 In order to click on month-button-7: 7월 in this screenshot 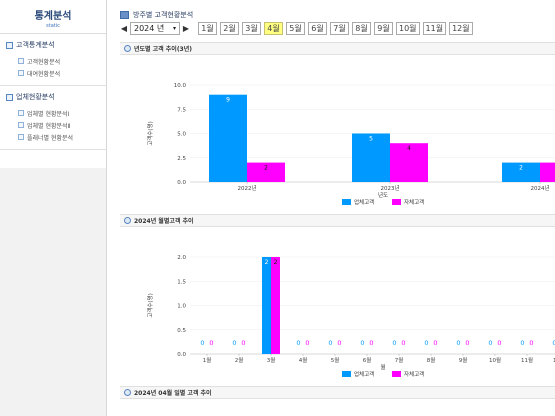, I will do `click(339, 28)`.